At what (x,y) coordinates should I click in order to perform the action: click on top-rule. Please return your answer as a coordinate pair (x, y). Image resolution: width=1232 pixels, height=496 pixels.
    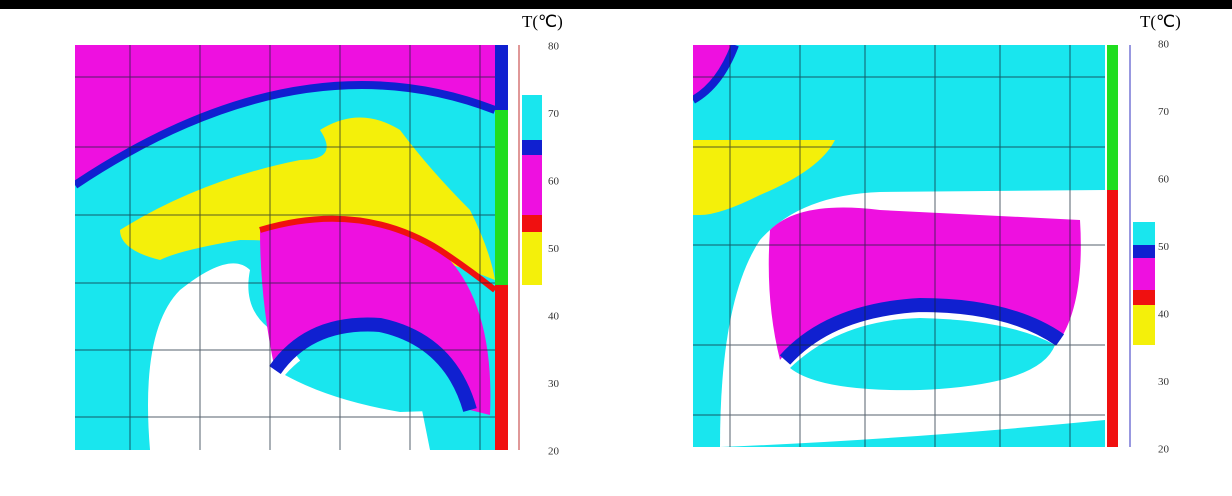
    Looking at the image, I should click on (616, 4).